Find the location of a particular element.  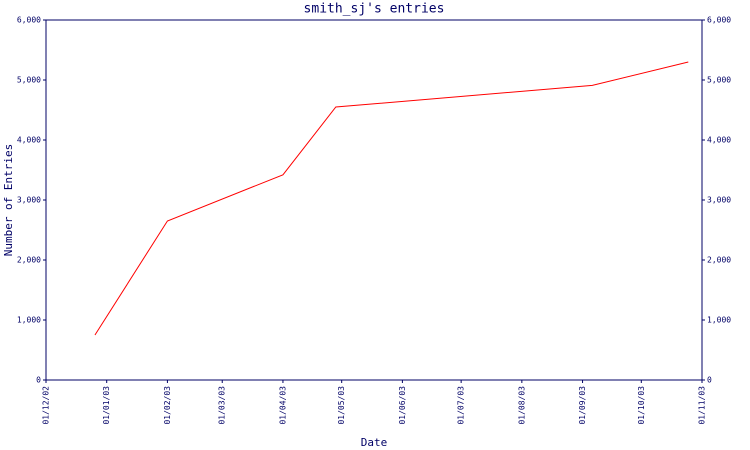

y-tick-label: 3,000 is located at coordinates (29, 200).